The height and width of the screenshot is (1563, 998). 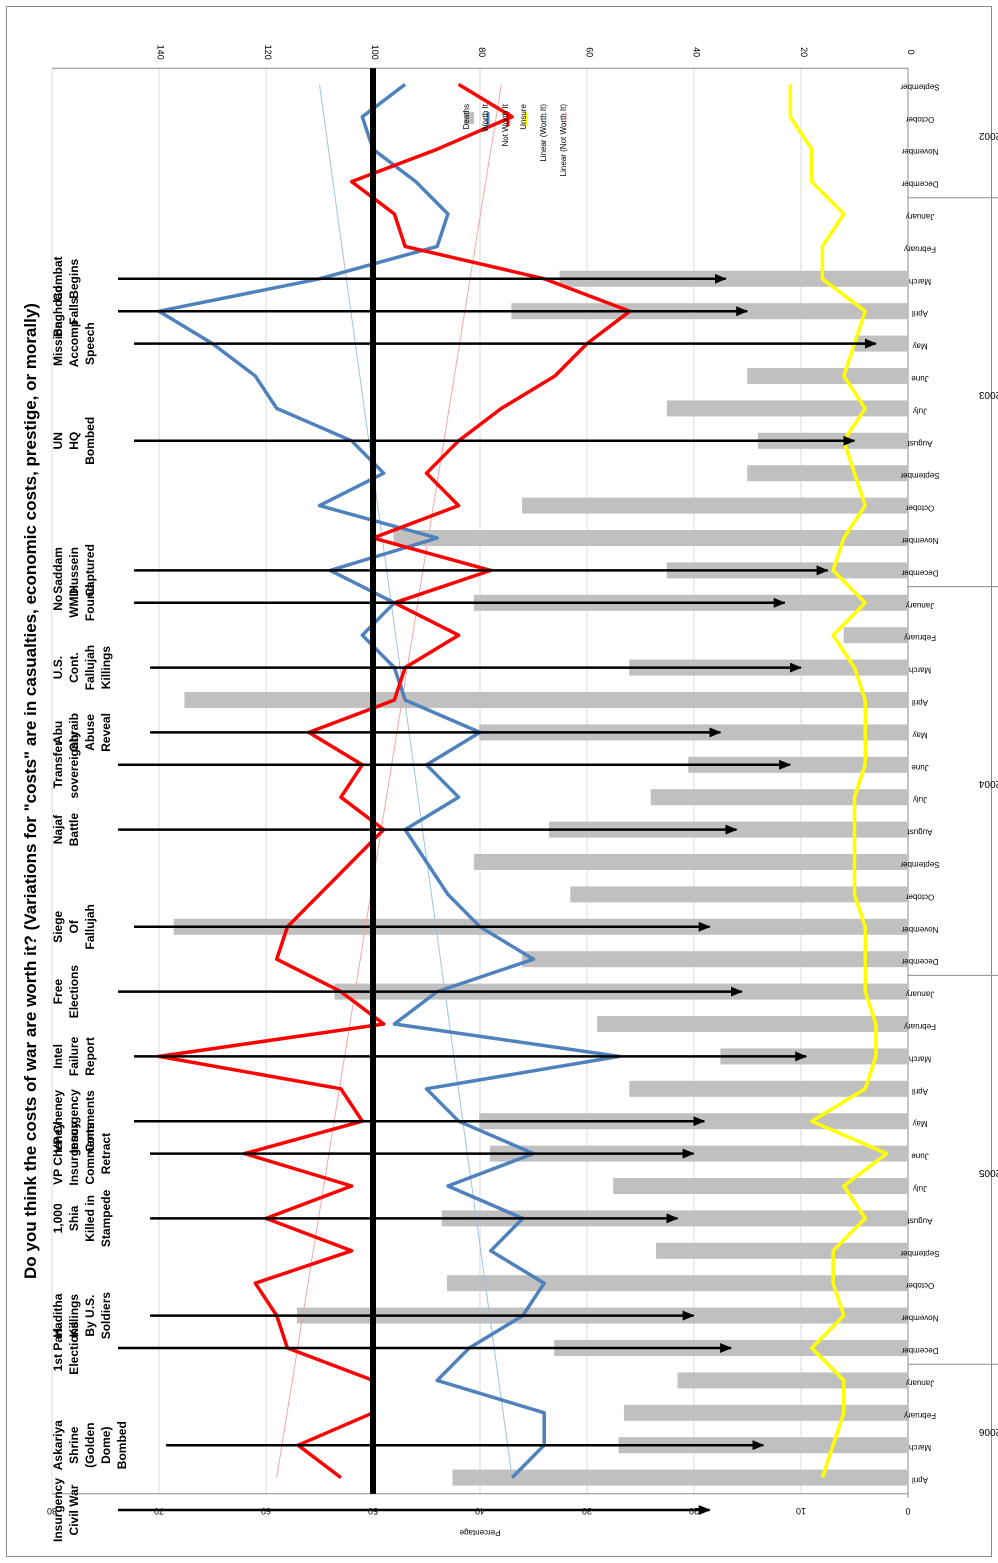 What do you see at coordinates (58, 1218) in the screenshot?
I see `event-label: 1,000` at bounding box center [58, 1218].